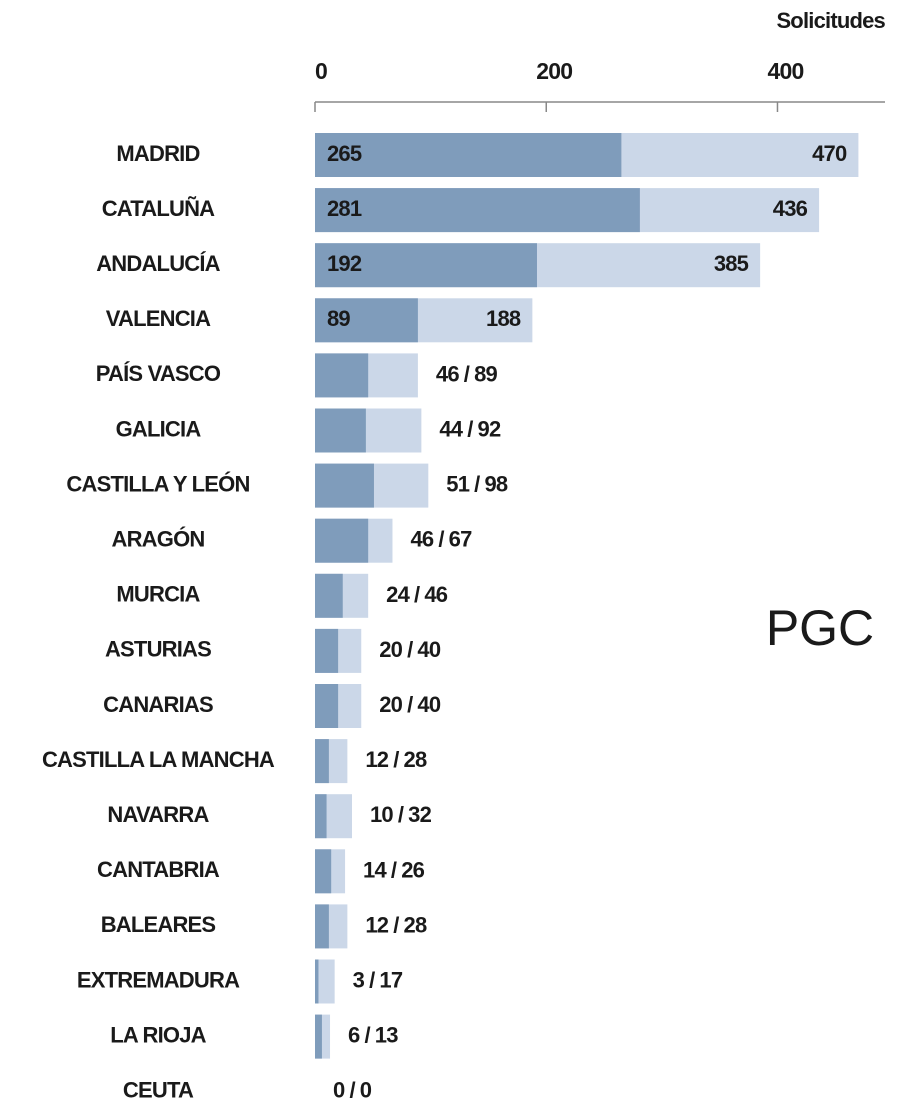  I want to click on value-label: 24, so click(398, 594).